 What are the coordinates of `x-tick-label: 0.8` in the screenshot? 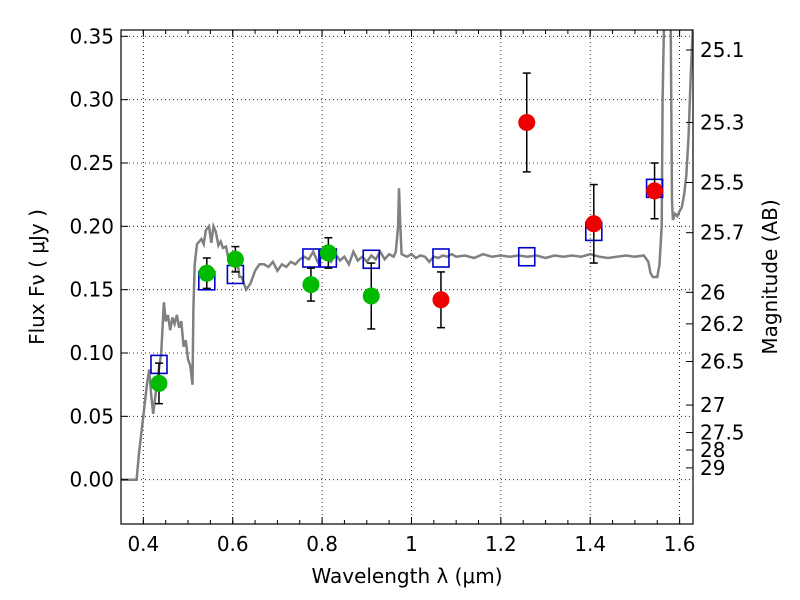 It's located at (322, 544).